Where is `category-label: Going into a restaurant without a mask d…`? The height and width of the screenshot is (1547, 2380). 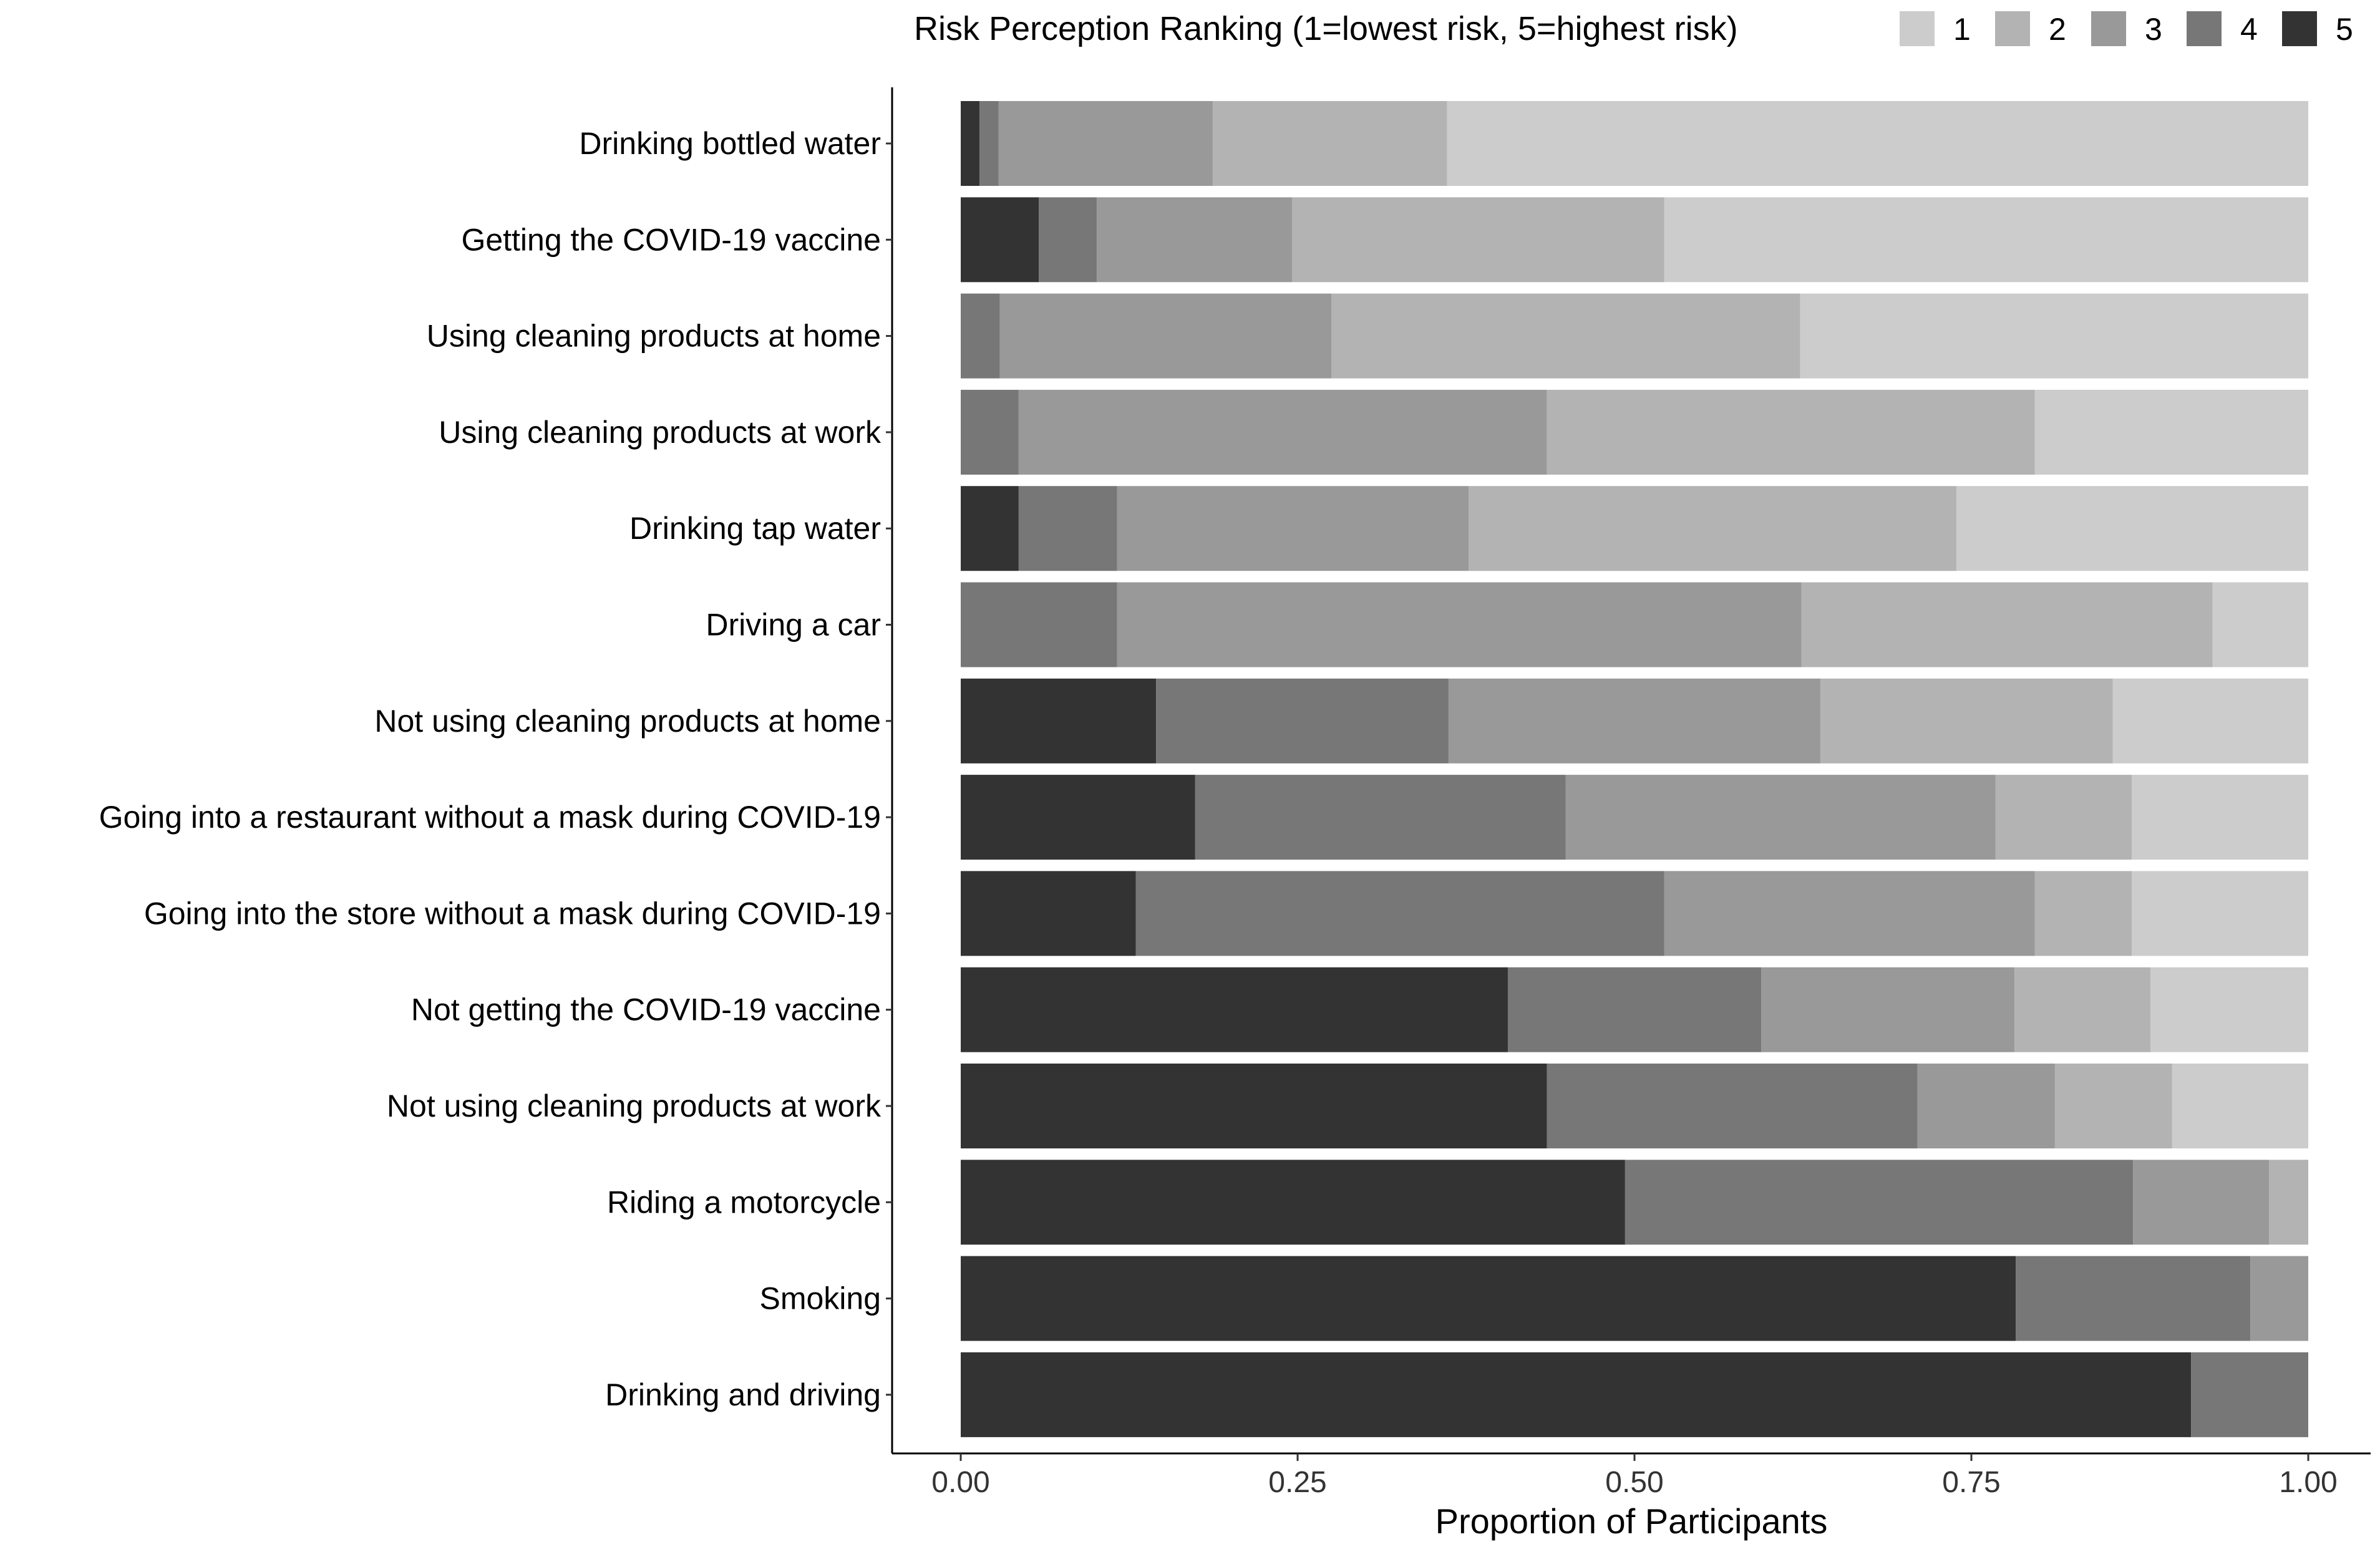
category-label: Going into a restaurant without a mask d… is located at coordinates (490, 817).